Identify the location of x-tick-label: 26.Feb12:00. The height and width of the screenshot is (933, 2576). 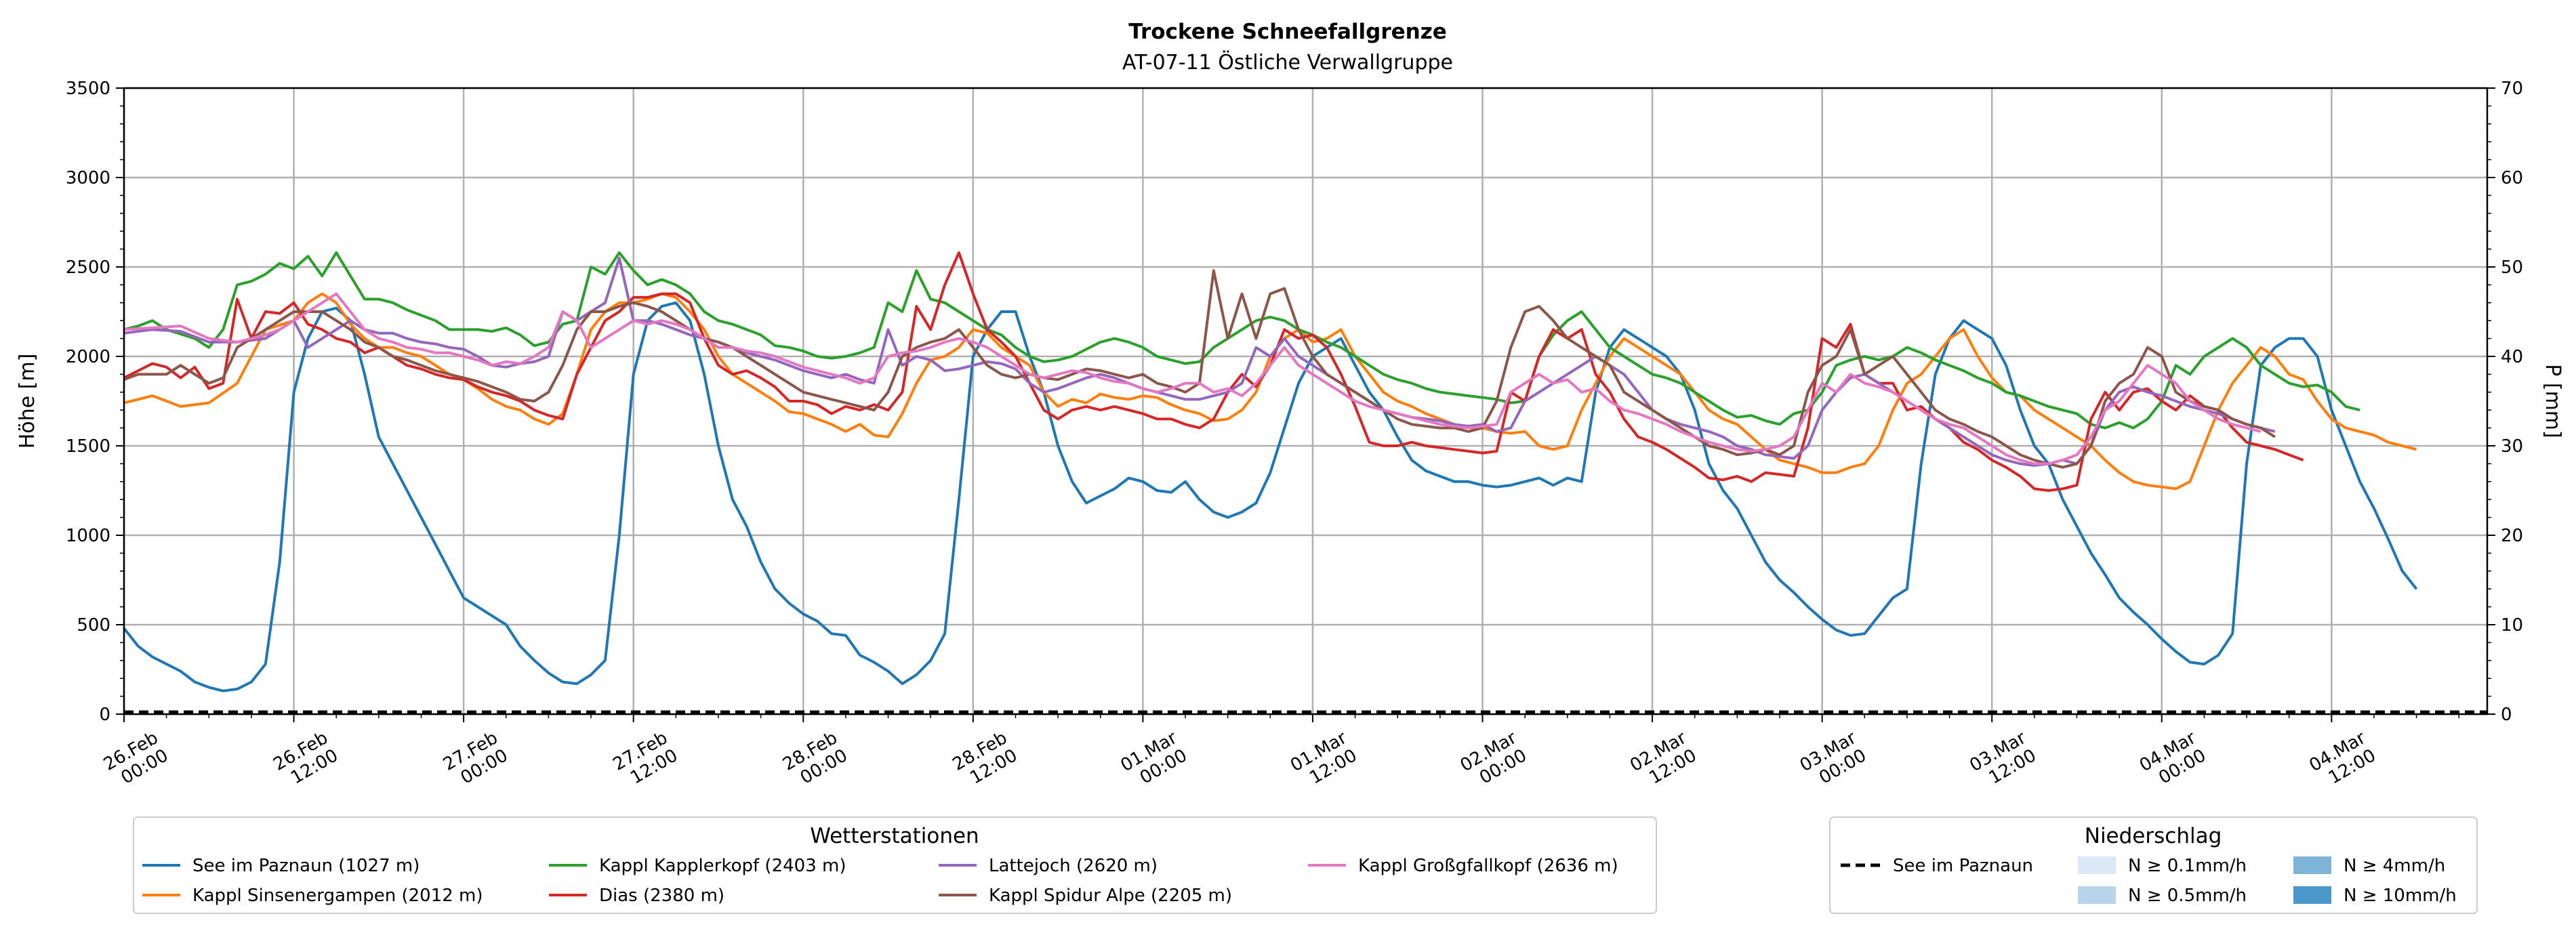
(306, 760).